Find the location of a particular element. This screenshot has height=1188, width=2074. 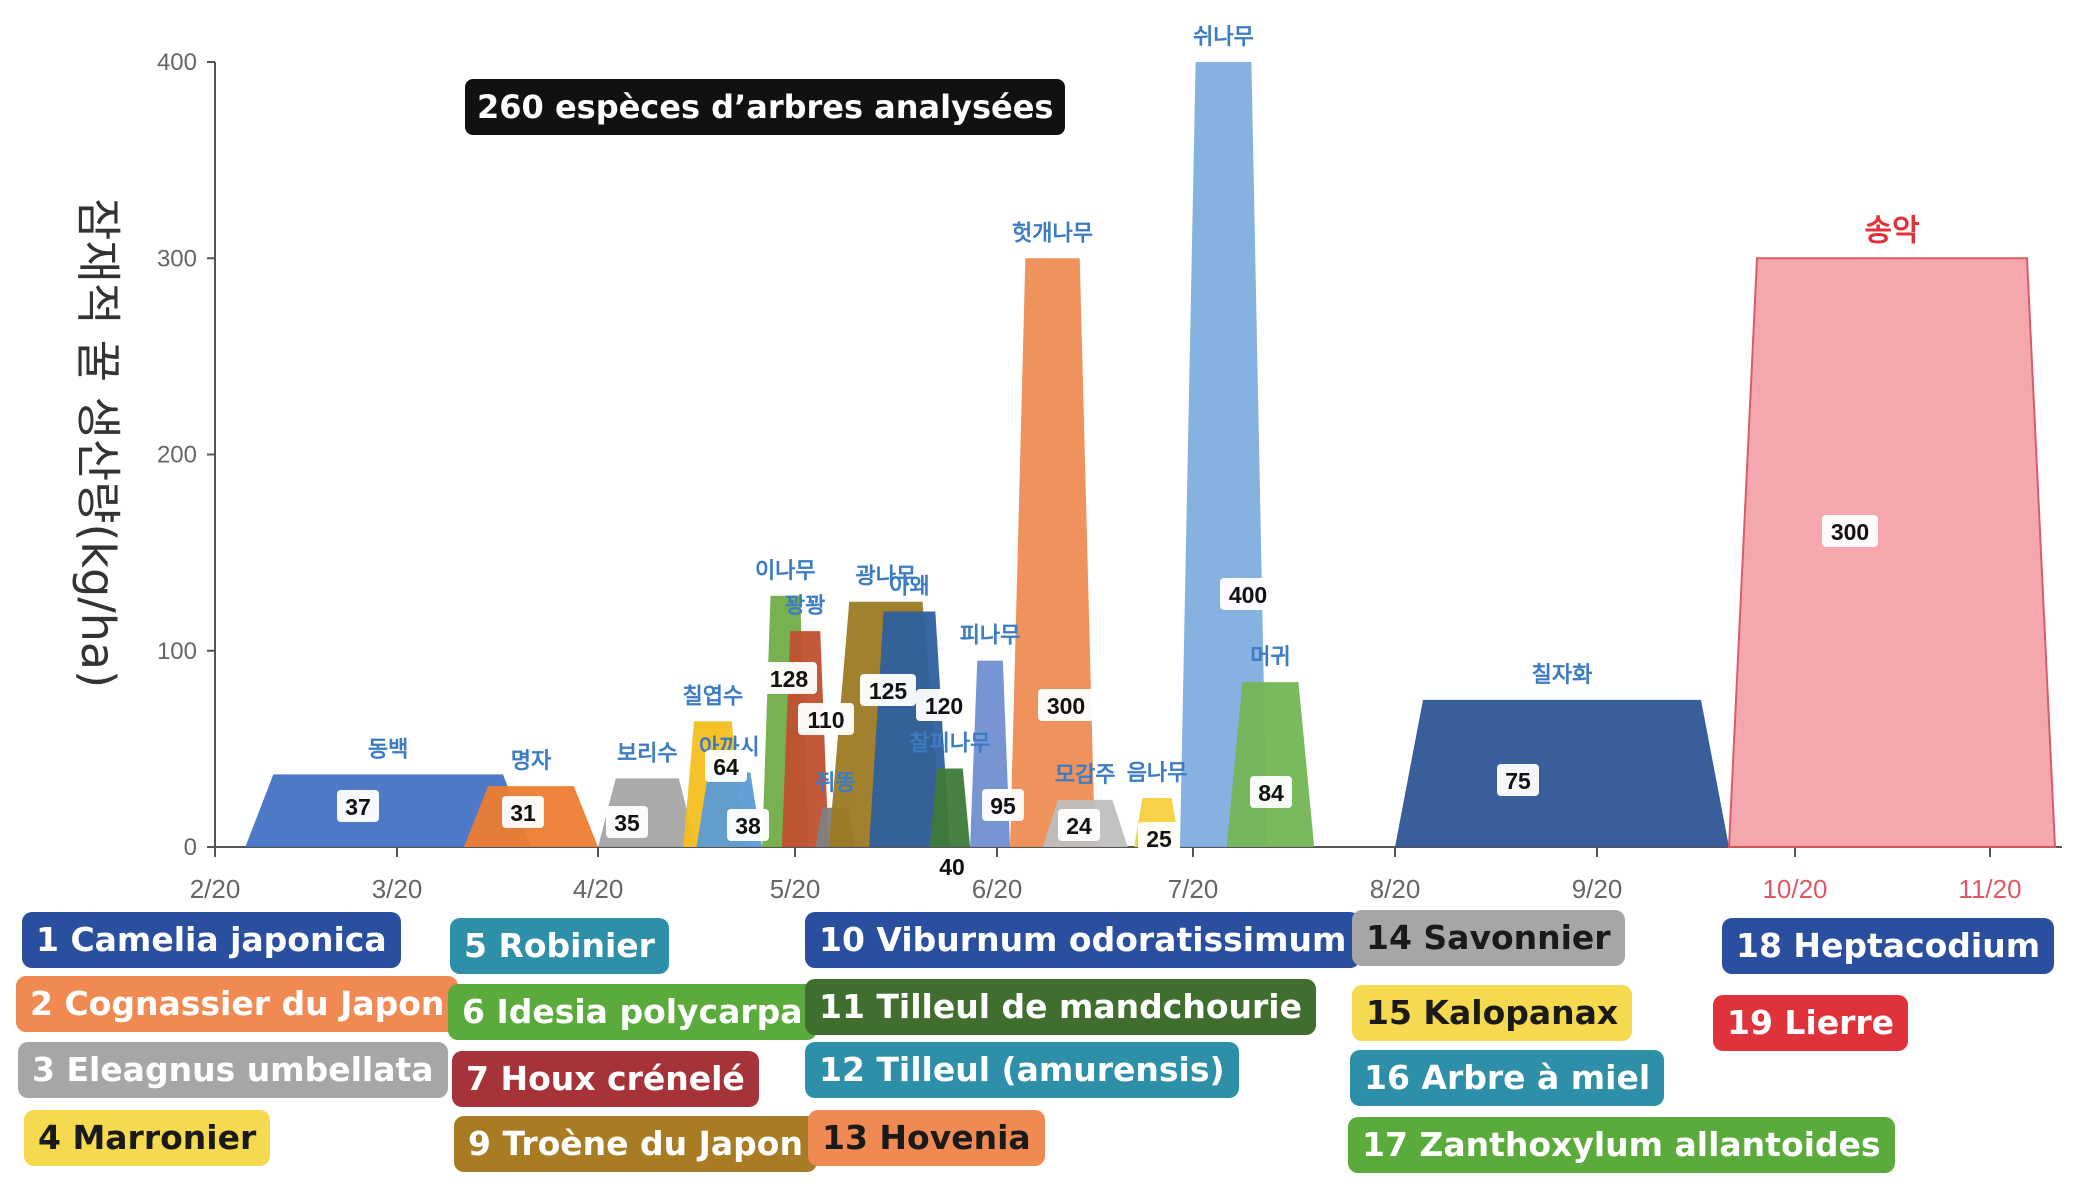

y-axis-title: 잠재적 꿀 생산량(kg/ha) is located at coordinates (98, 443).